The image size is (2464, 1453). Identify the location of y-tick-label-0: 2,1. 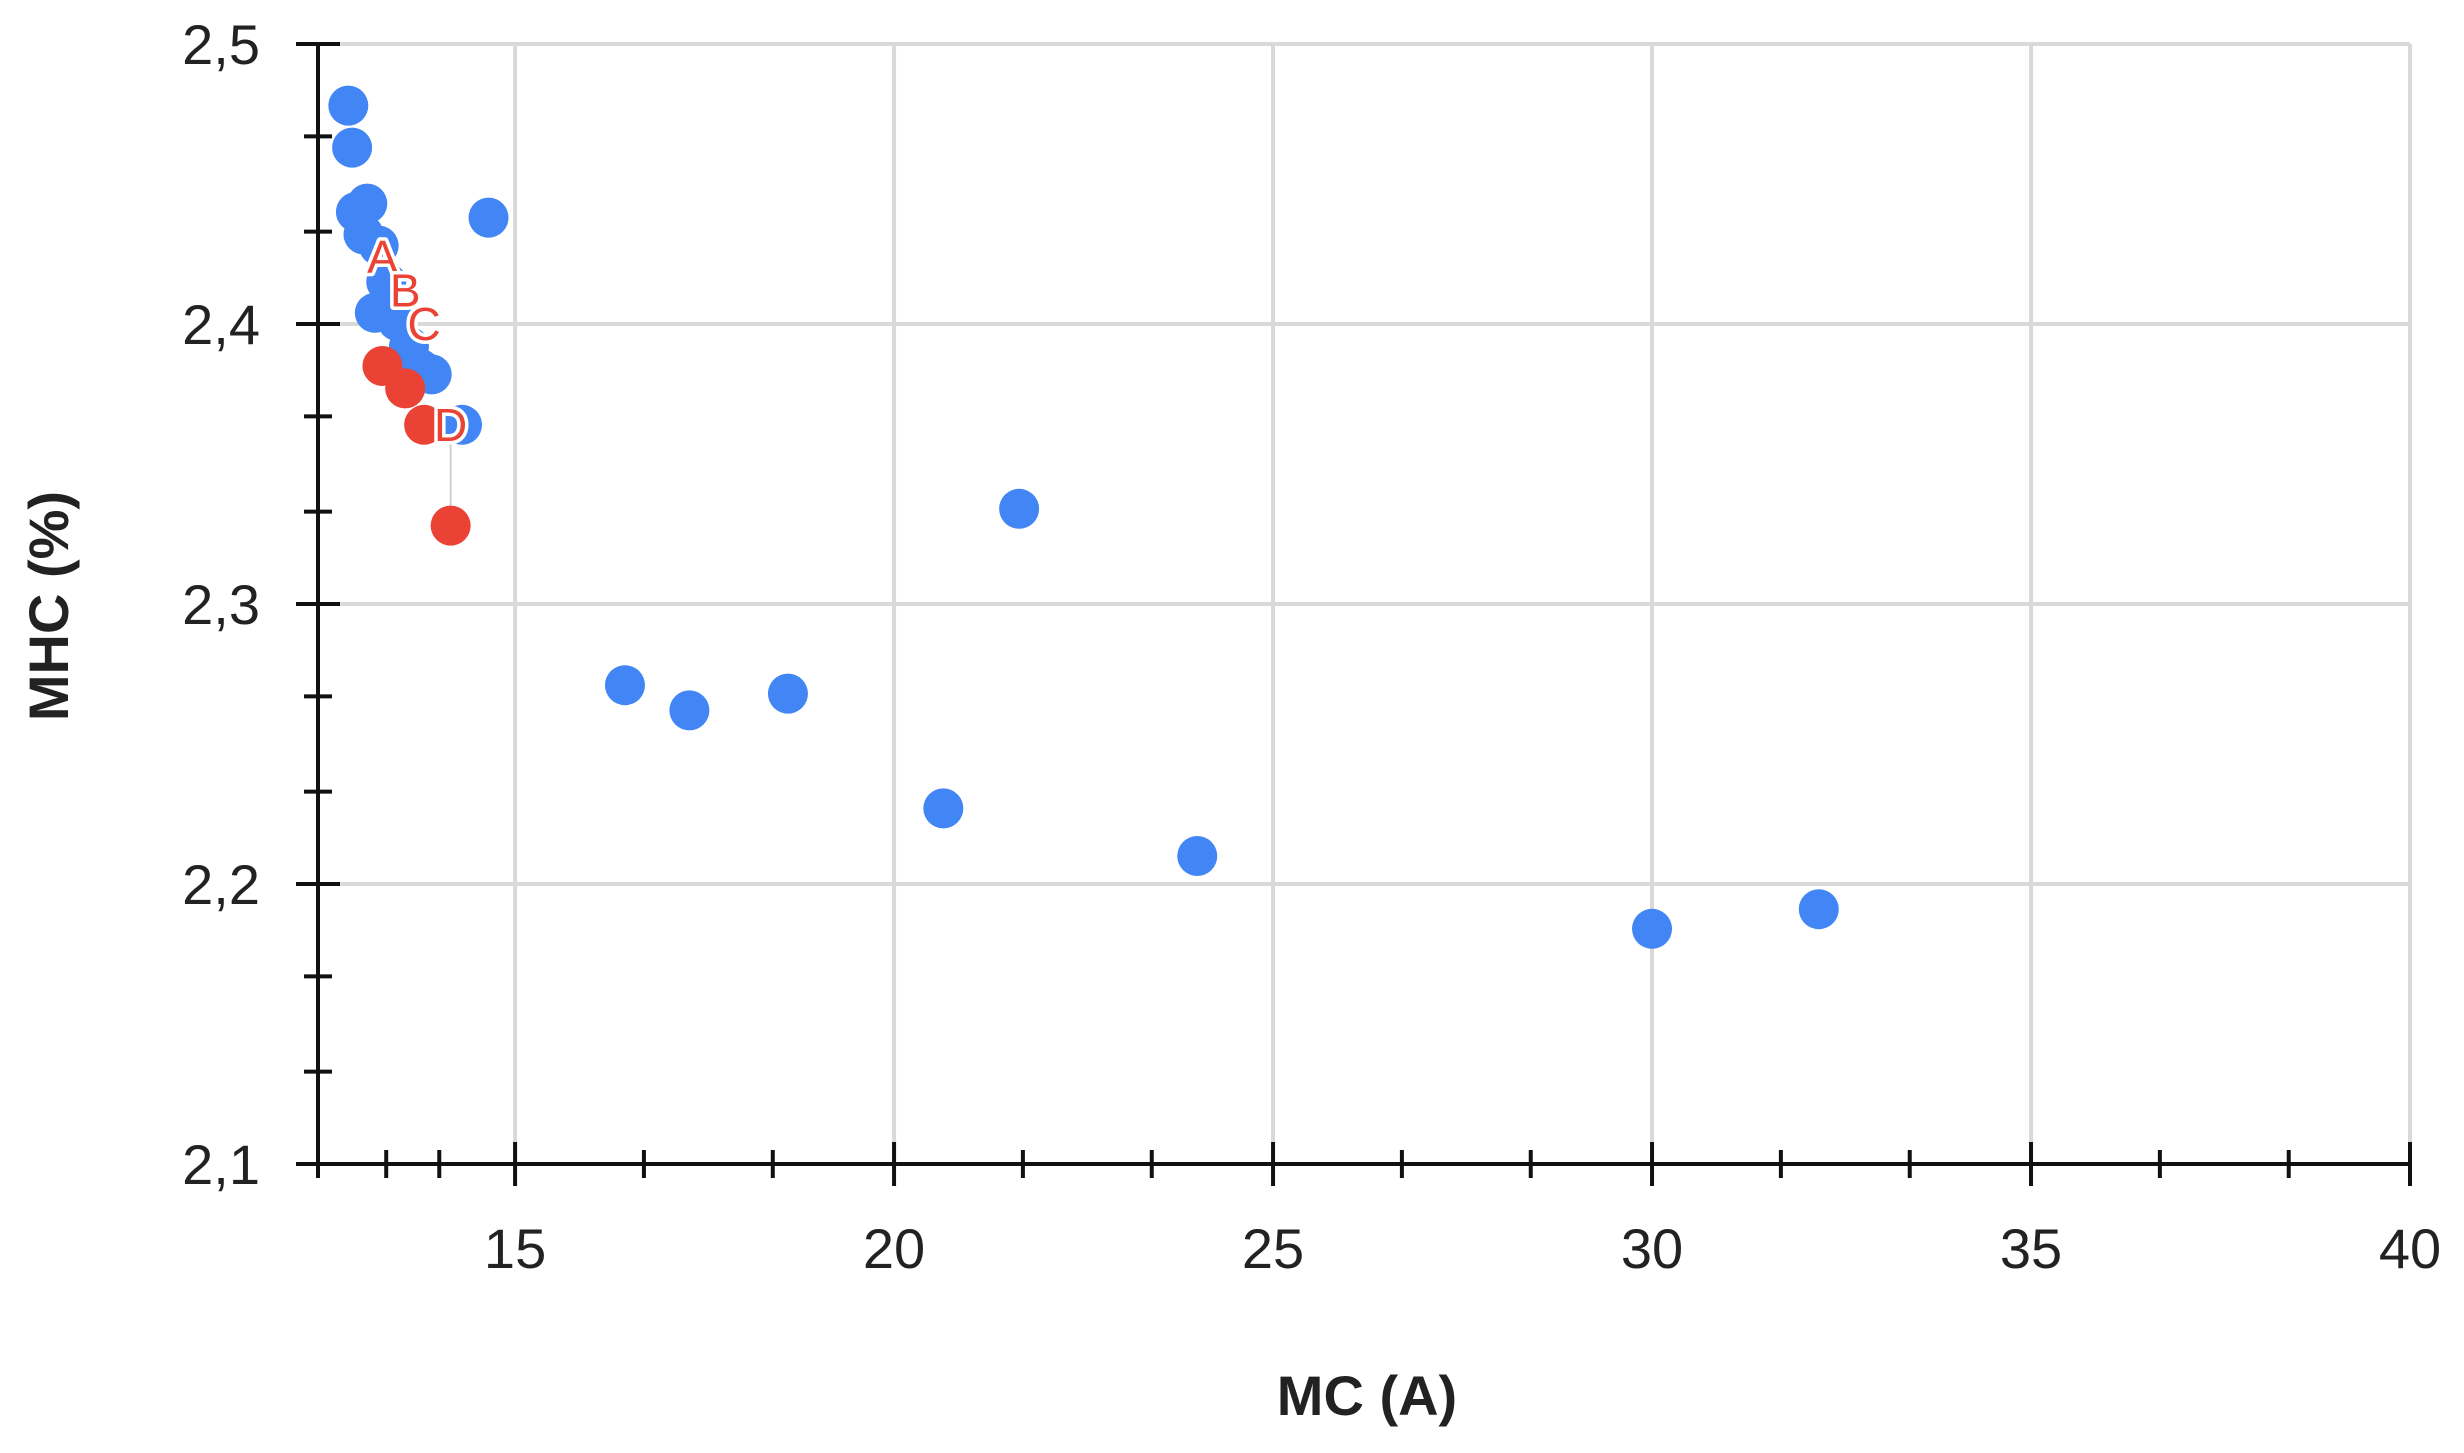
(221, 1164).